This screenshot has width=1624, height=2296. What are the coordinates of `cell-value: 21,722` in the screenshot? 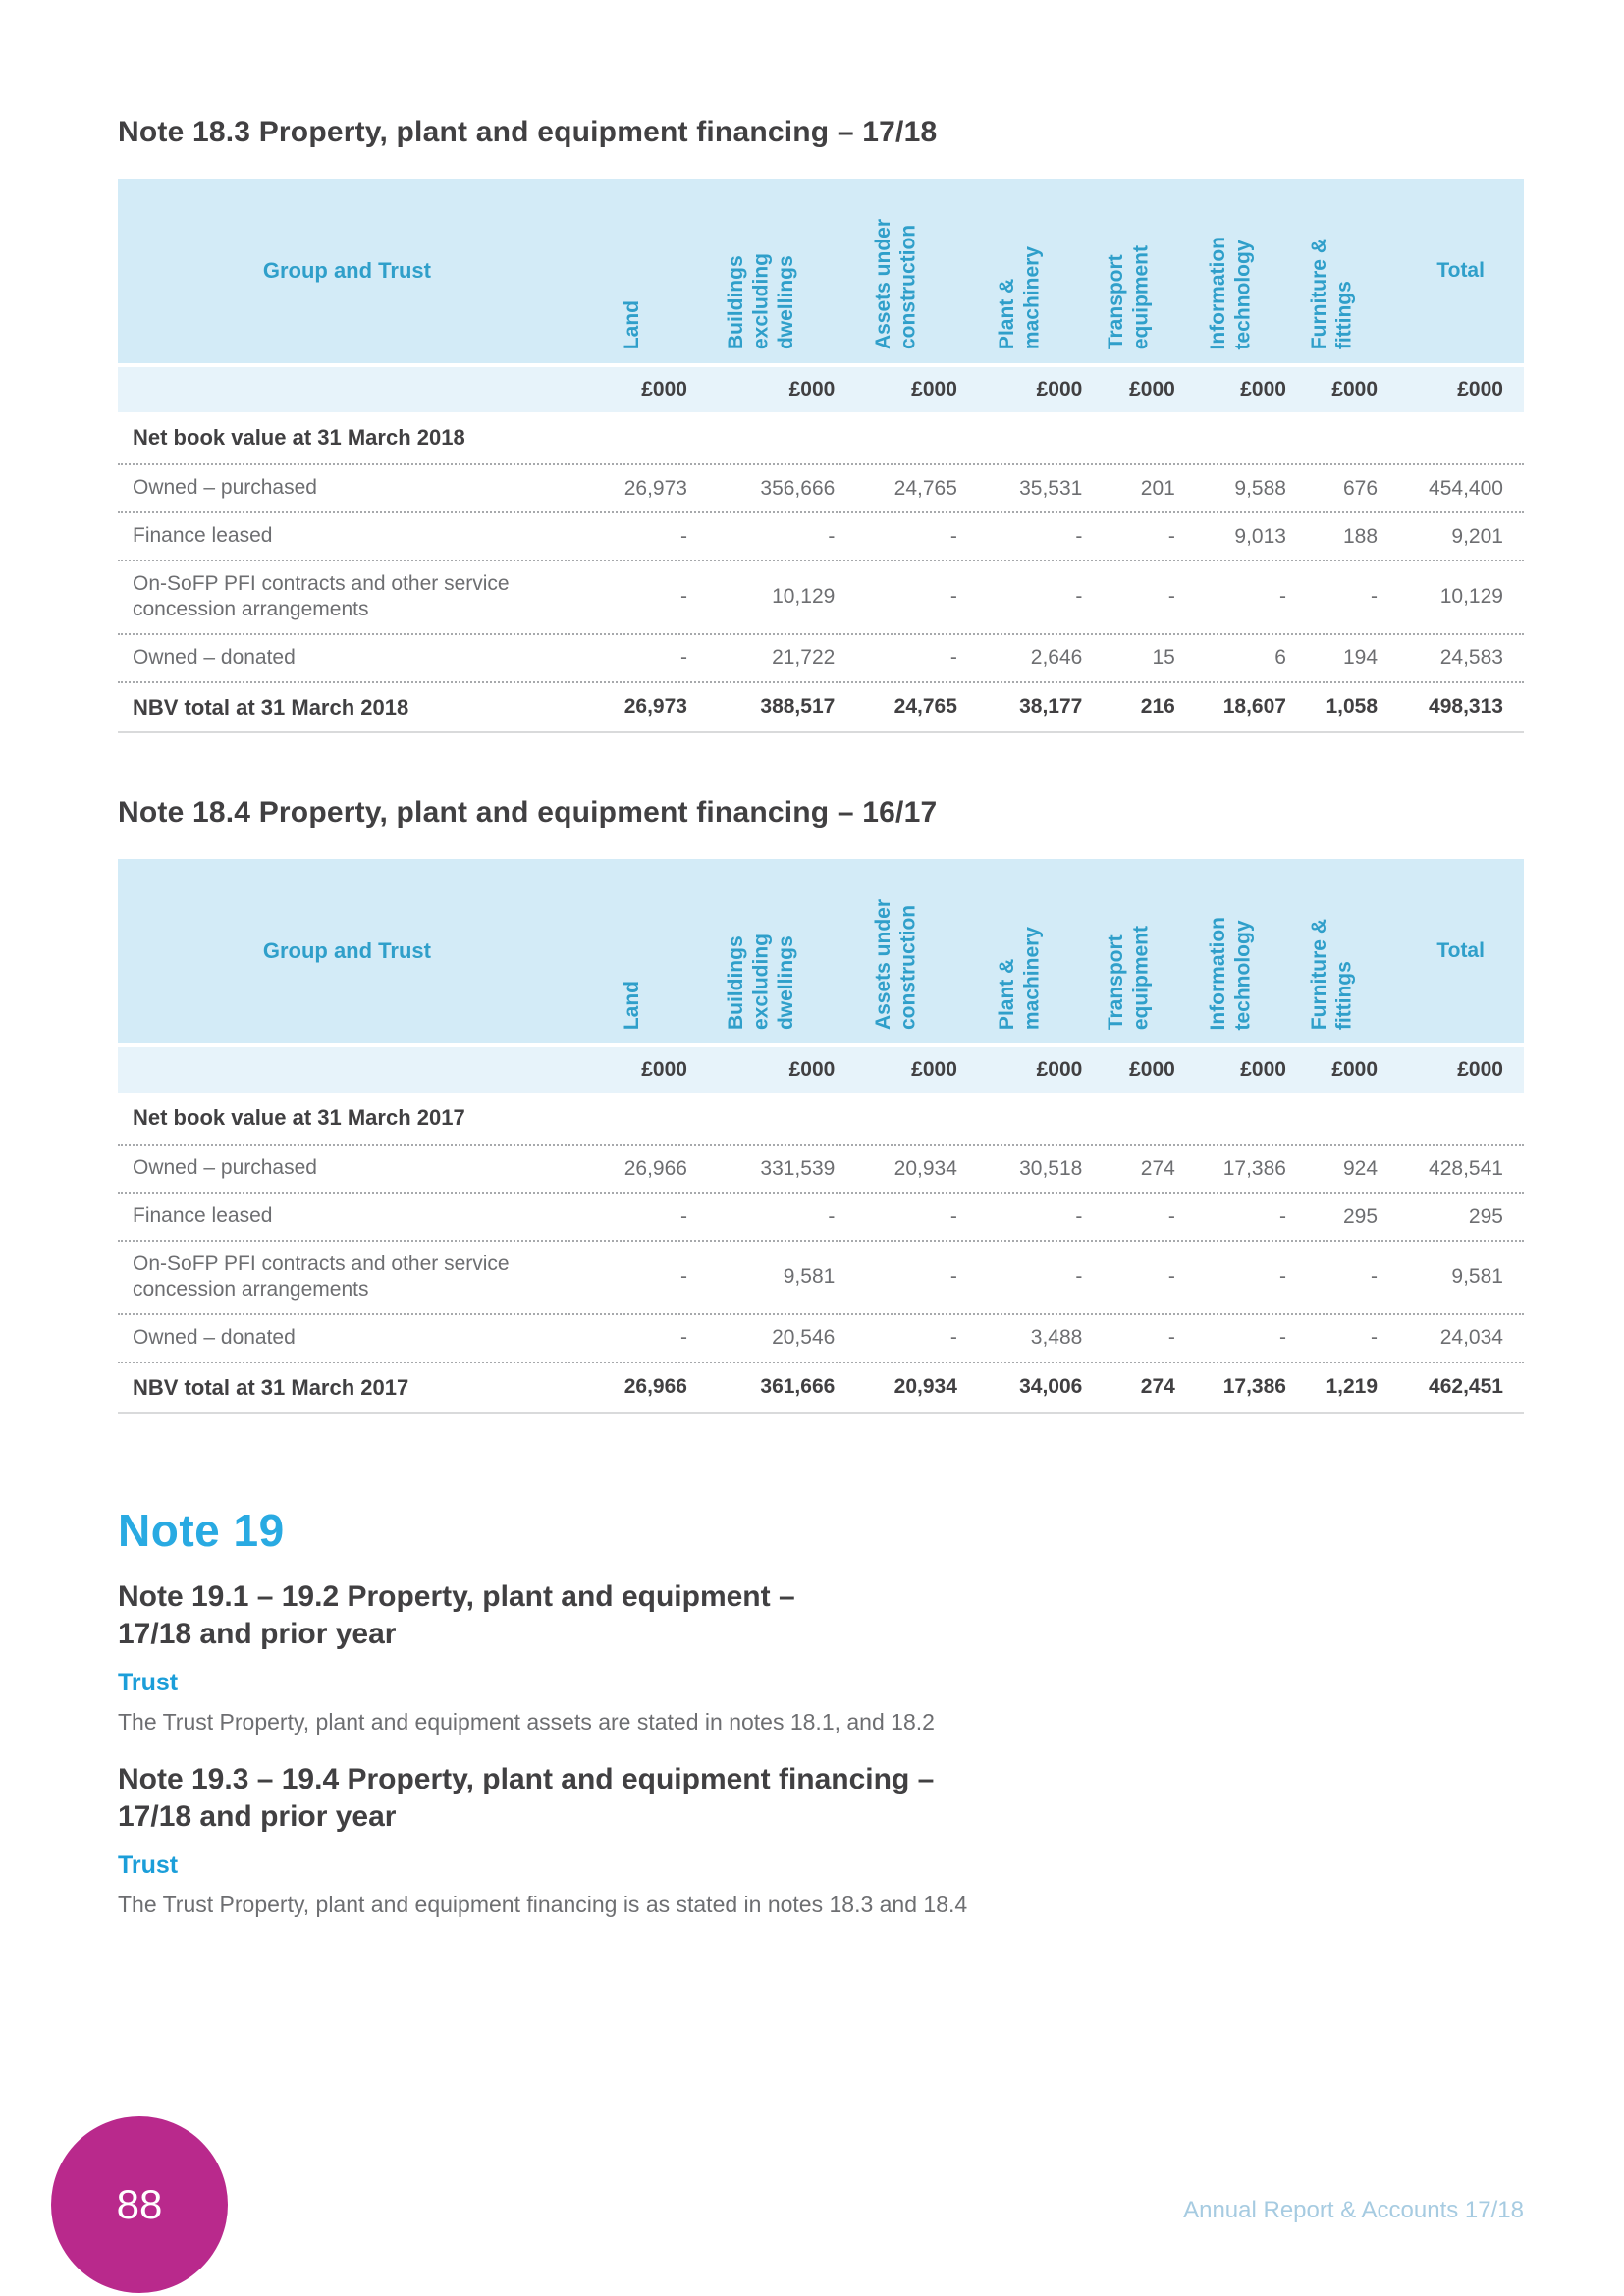 It's located at (804, 657).